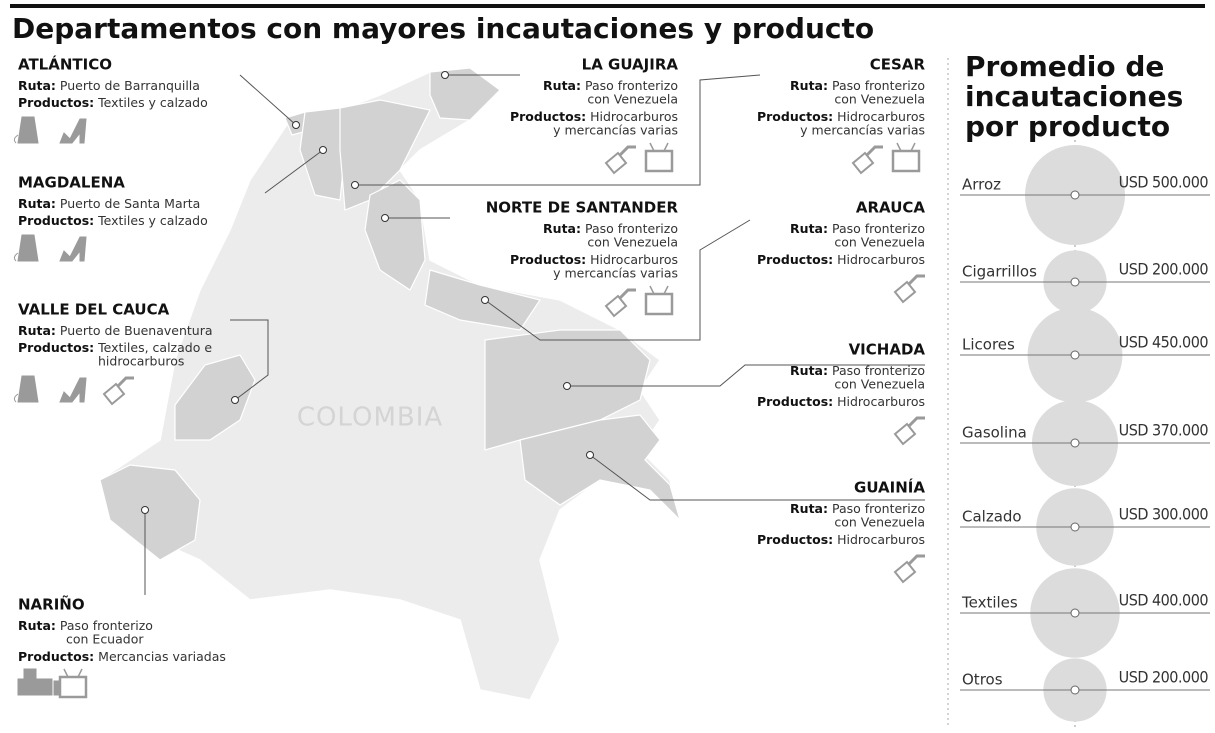  I want to click on department-name: LA GUAJIRA, so click(630, 65).